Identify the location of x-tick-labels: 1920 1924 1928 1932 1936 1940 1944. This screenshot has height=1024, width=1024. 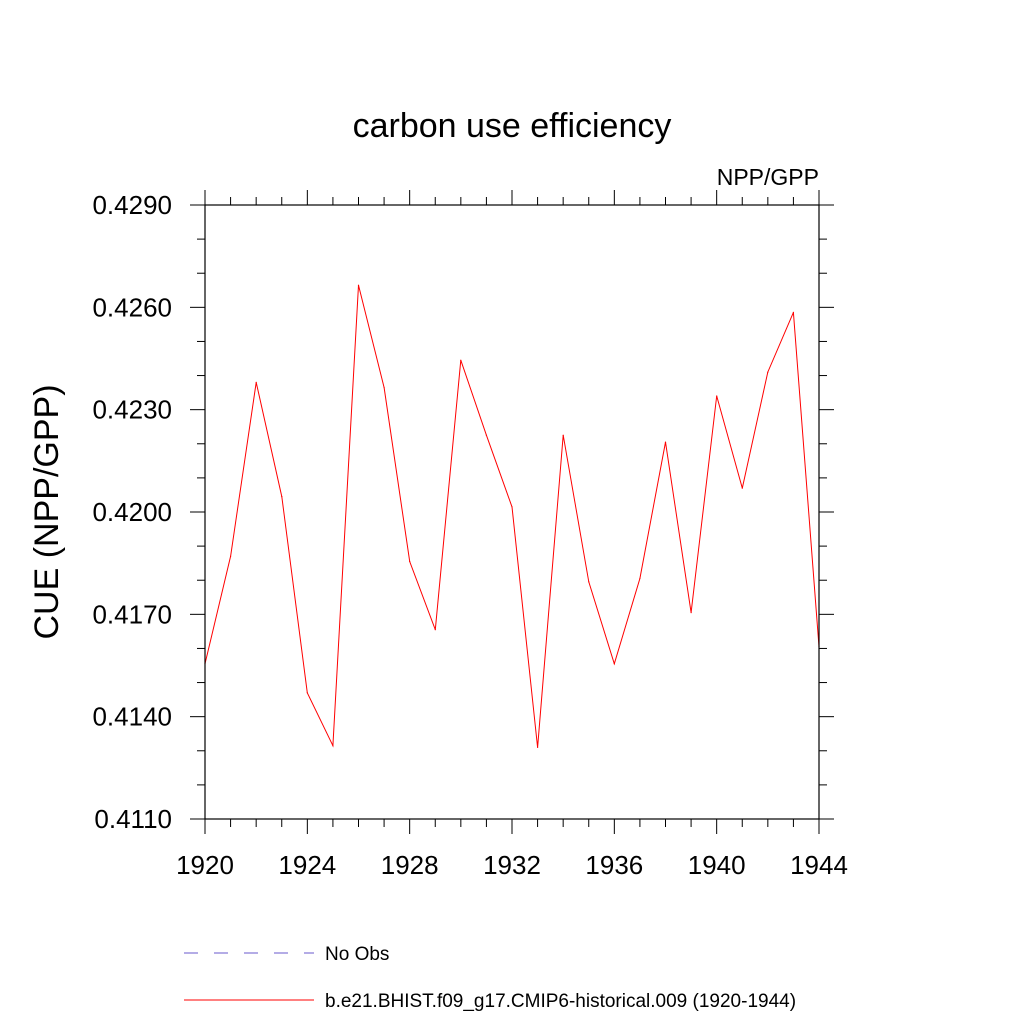
(512, 865).